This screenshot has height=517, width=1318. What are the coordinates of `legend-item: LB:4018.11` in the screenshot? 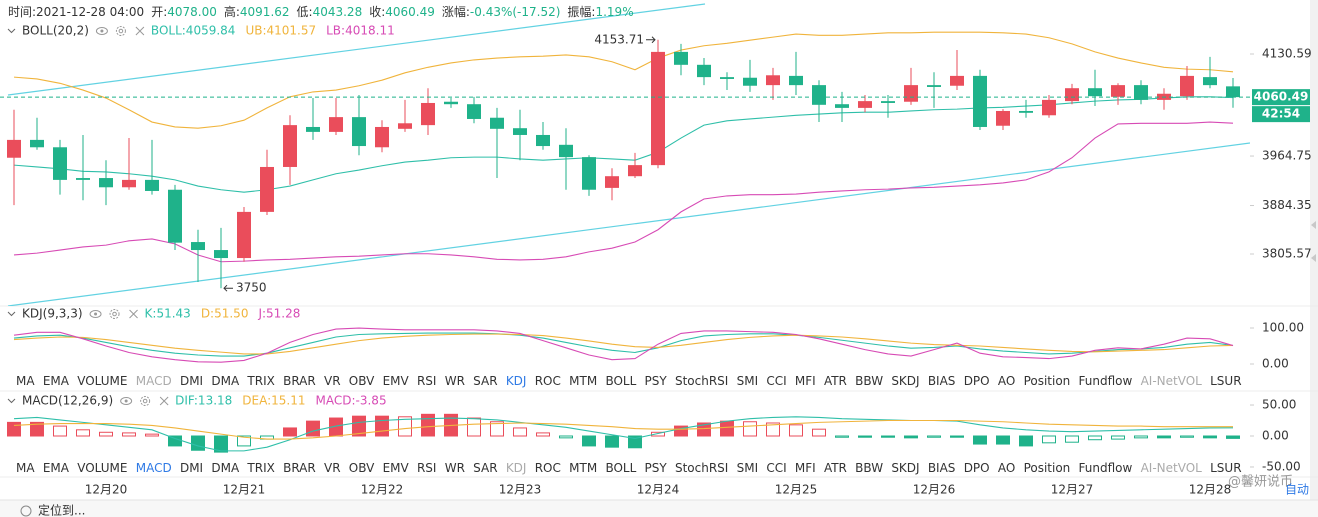 It's located at (360, 31).